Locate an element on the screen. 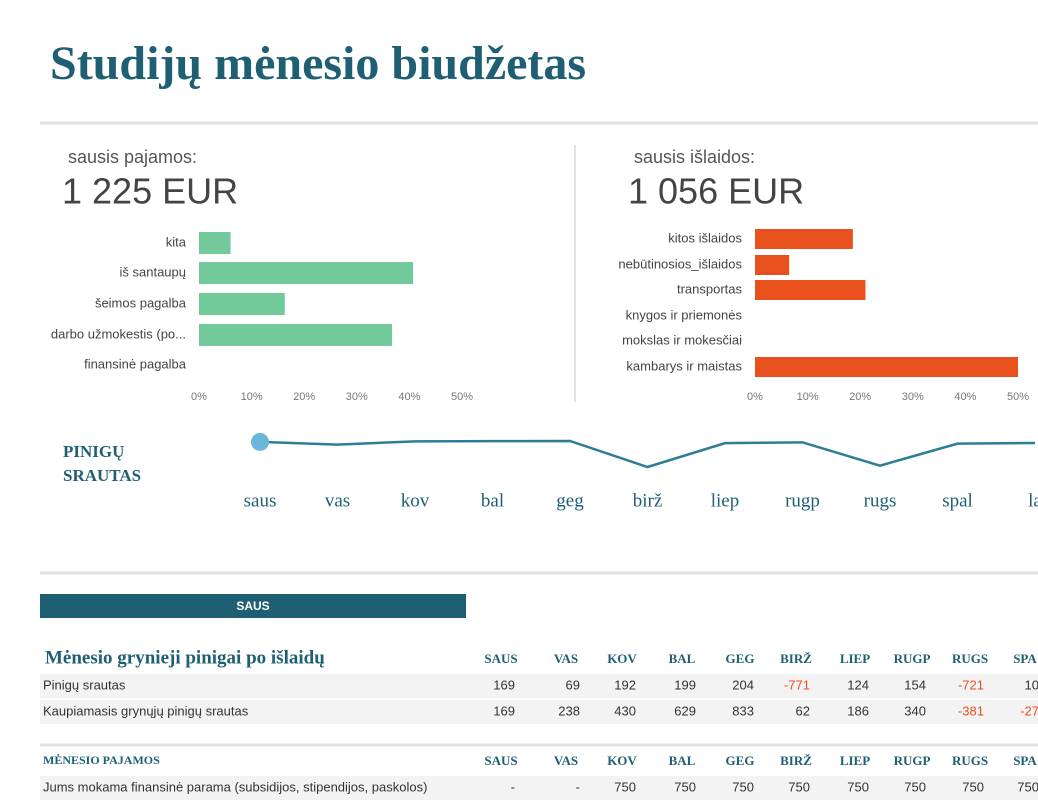 The height and width of the screenshot is (800, 1038). category-label: iš santaupų is located at coordinates (153, 271).